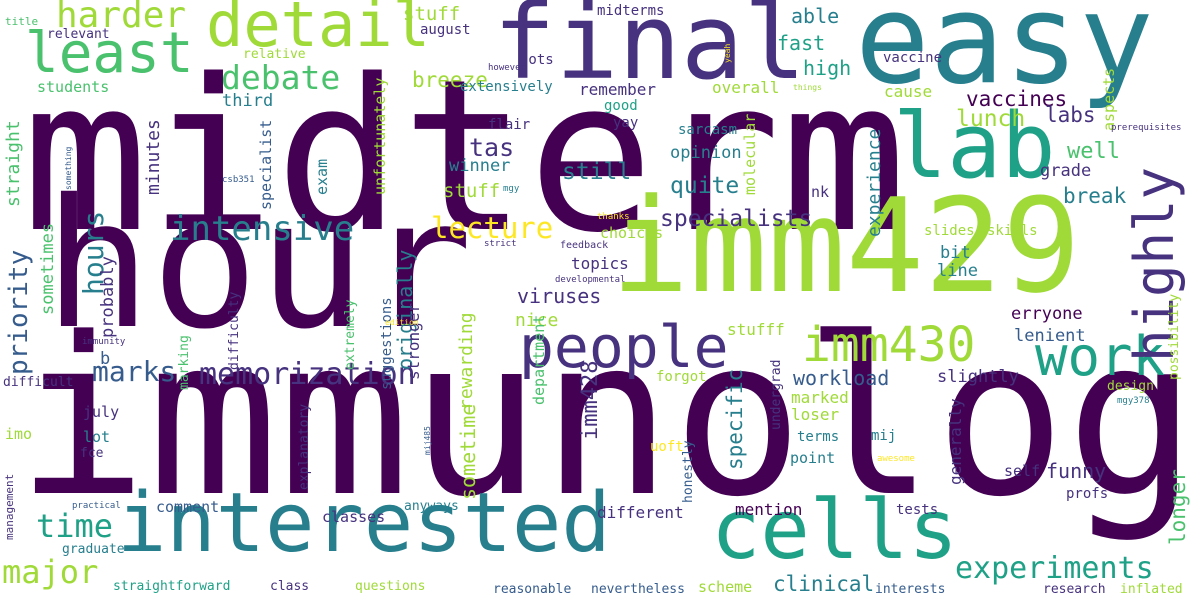 This screenshot has height=600, width=1200. What do you see at coordinates (322, 176) in the screenshot?
I see `cloud-word: exam` at bounding box center [322, 176].